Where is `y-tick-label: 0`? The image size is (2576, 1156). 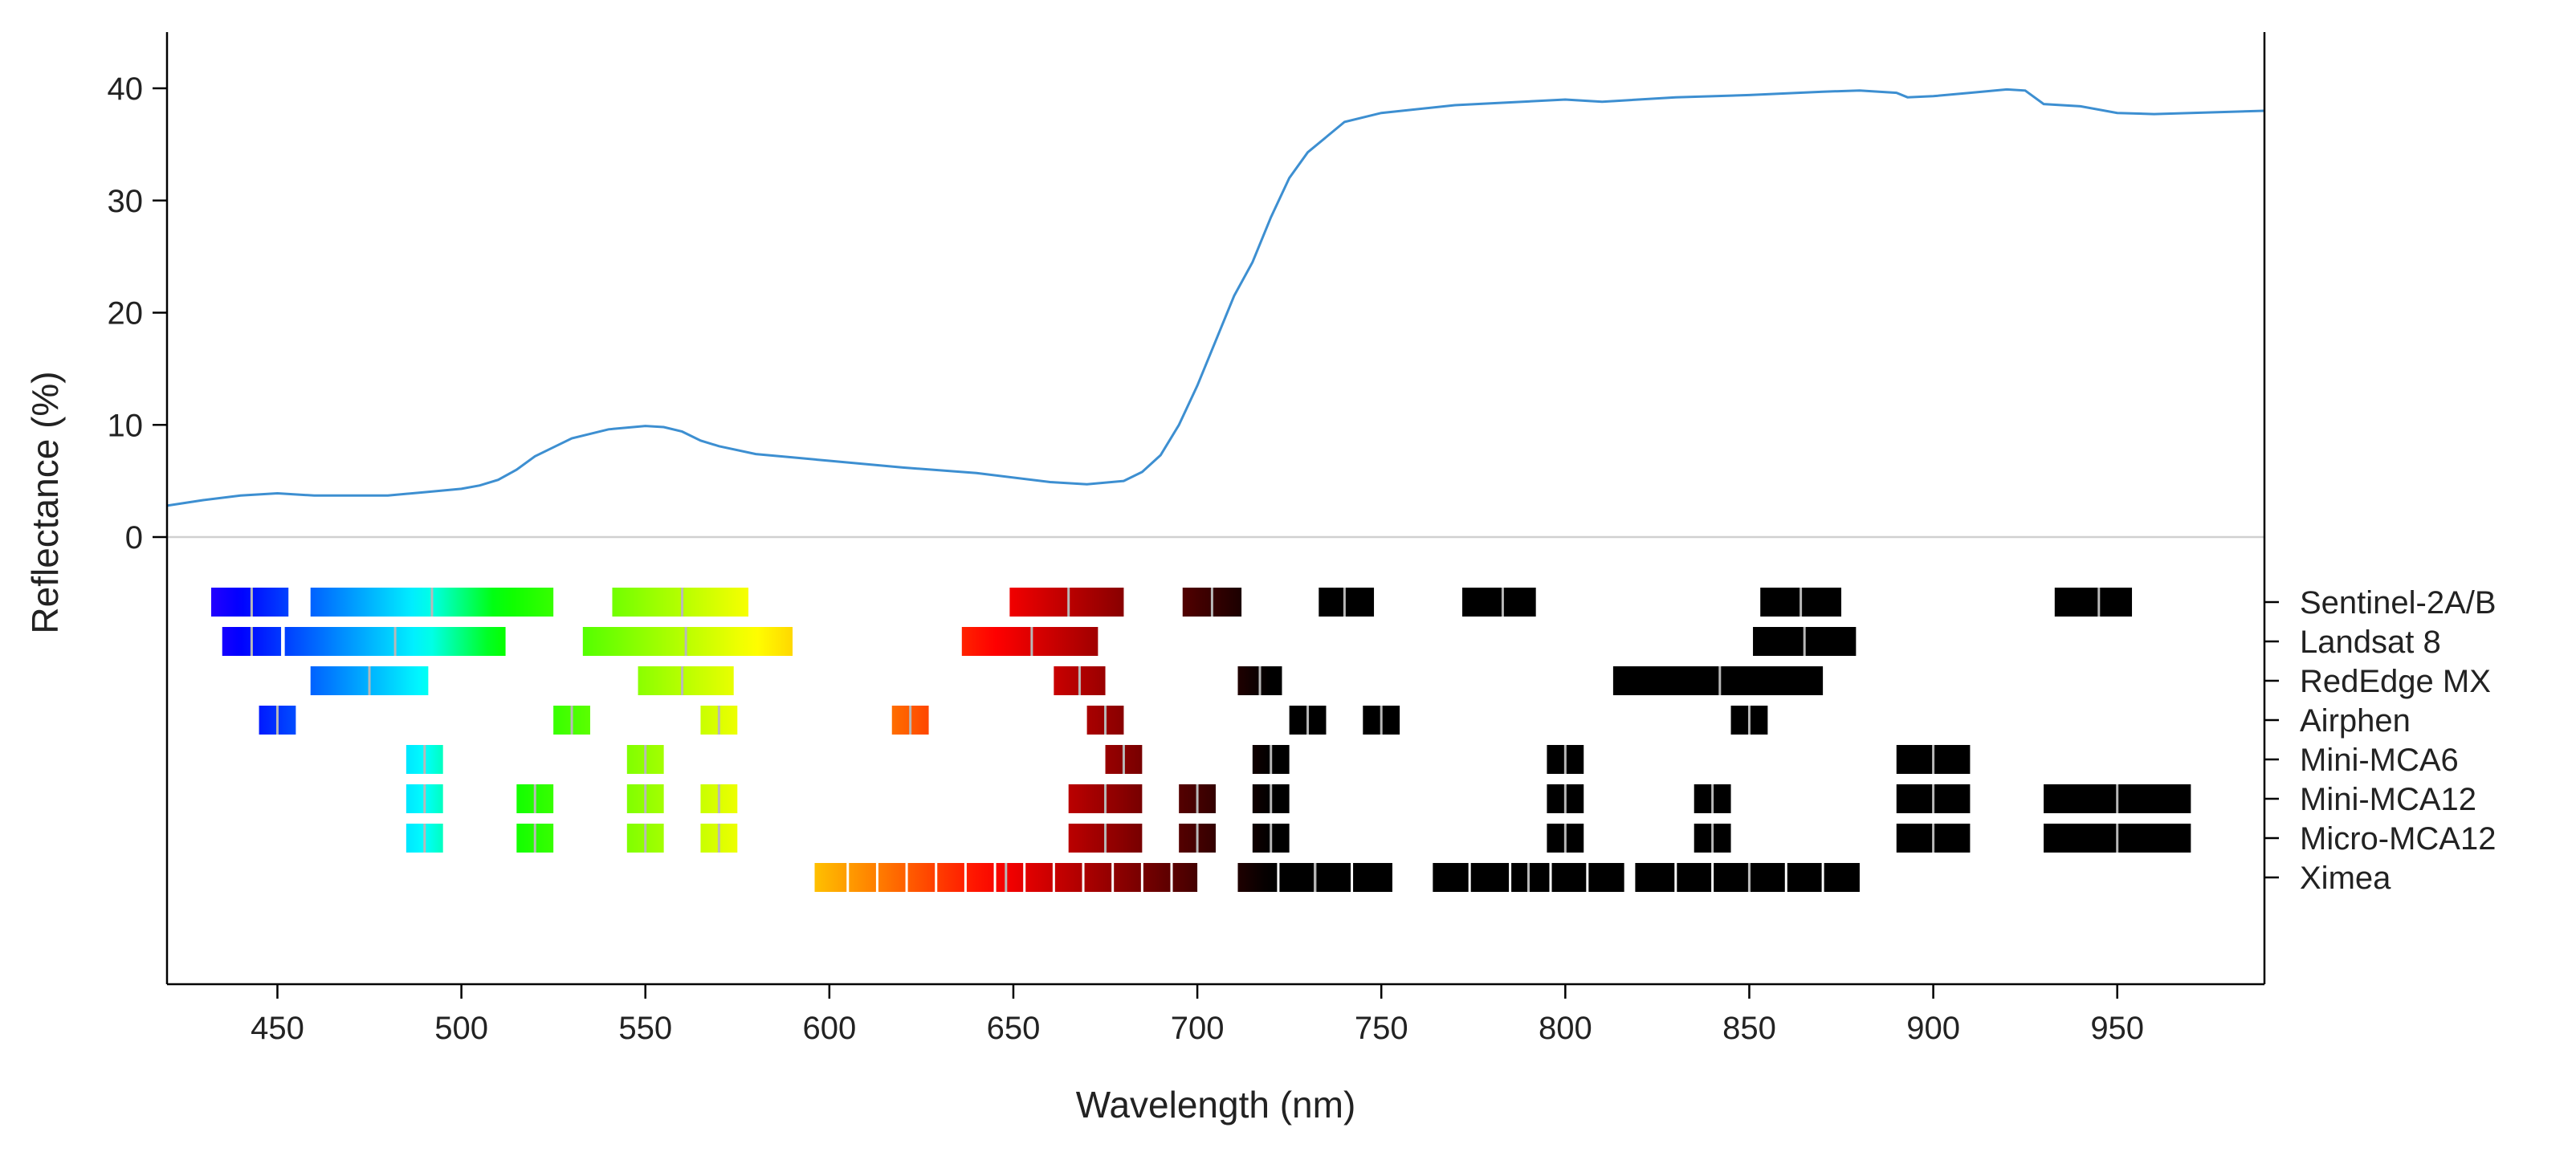 y-tick-label: 0 is located at coordinates (134, 538).